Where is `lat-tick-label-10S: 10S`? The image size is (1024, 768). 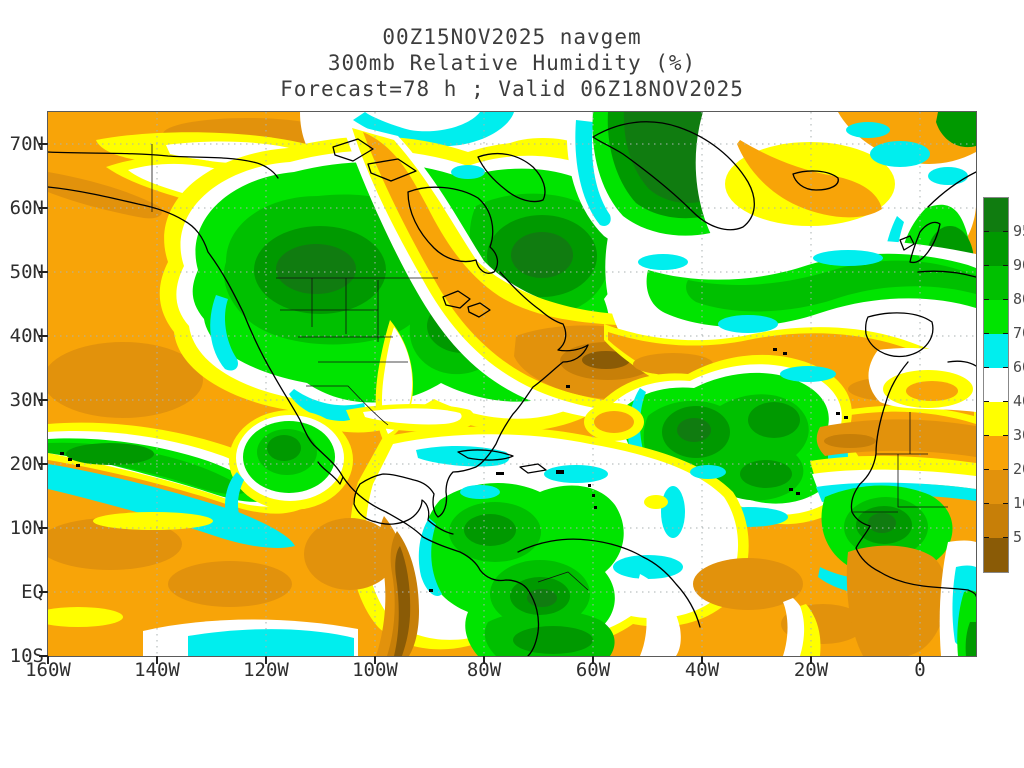 lat-tick-label-10S: 10S is located at coordinates (26, 656).